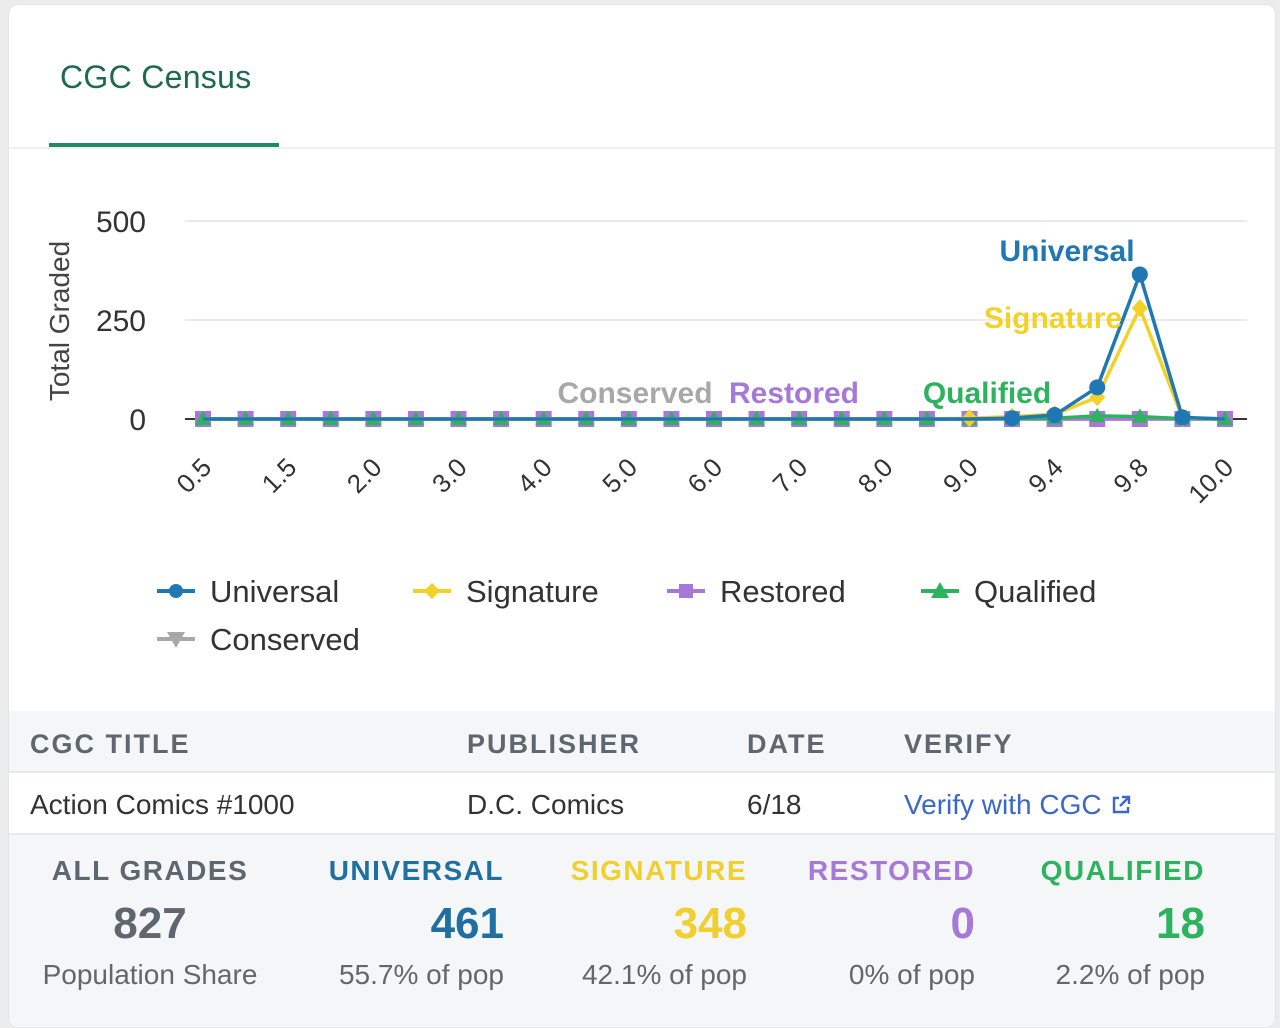 The width and height of the screenshot is (1280, 1028). Describe the element at coordinates (790, 475) in the screenshot. I see `x-tick-label: 7.0` at that location.